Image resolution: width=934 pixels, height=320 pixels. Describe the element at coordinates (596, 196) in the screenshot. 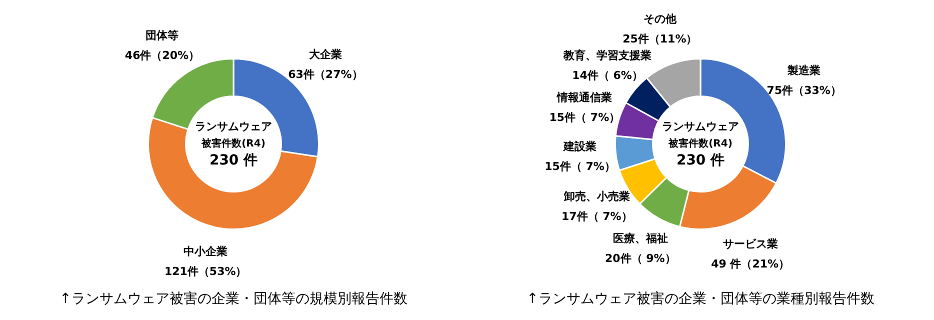

I see `slice-label: 卸売、小売業` at that location.